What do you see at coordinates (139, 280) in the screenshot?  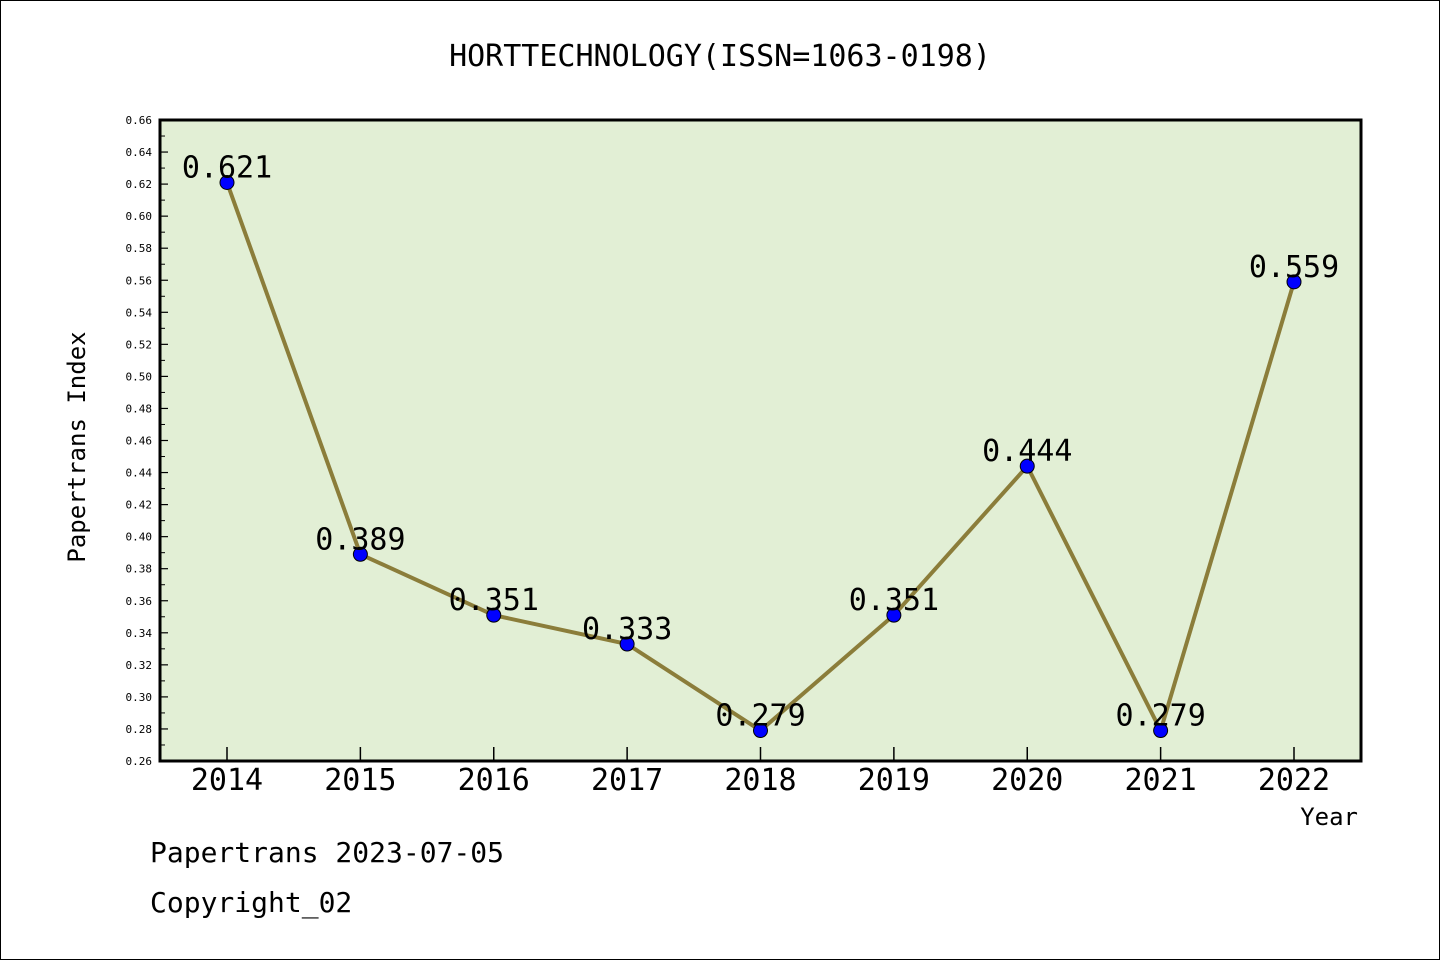 I see `y-tick-label: 0.56` at bounding box center [139, 280].